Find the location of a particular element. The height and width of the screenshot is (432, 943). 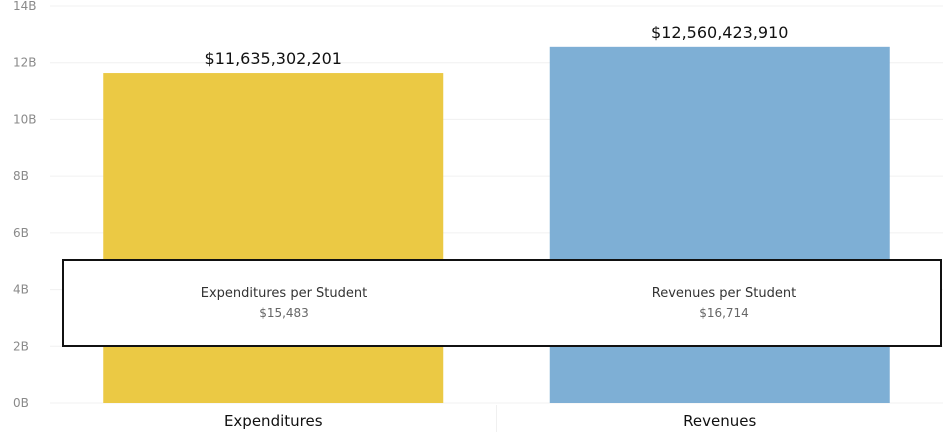

expenditures-per-student: Expenditures per Student $15,483 is located at coordinates (284, 303).